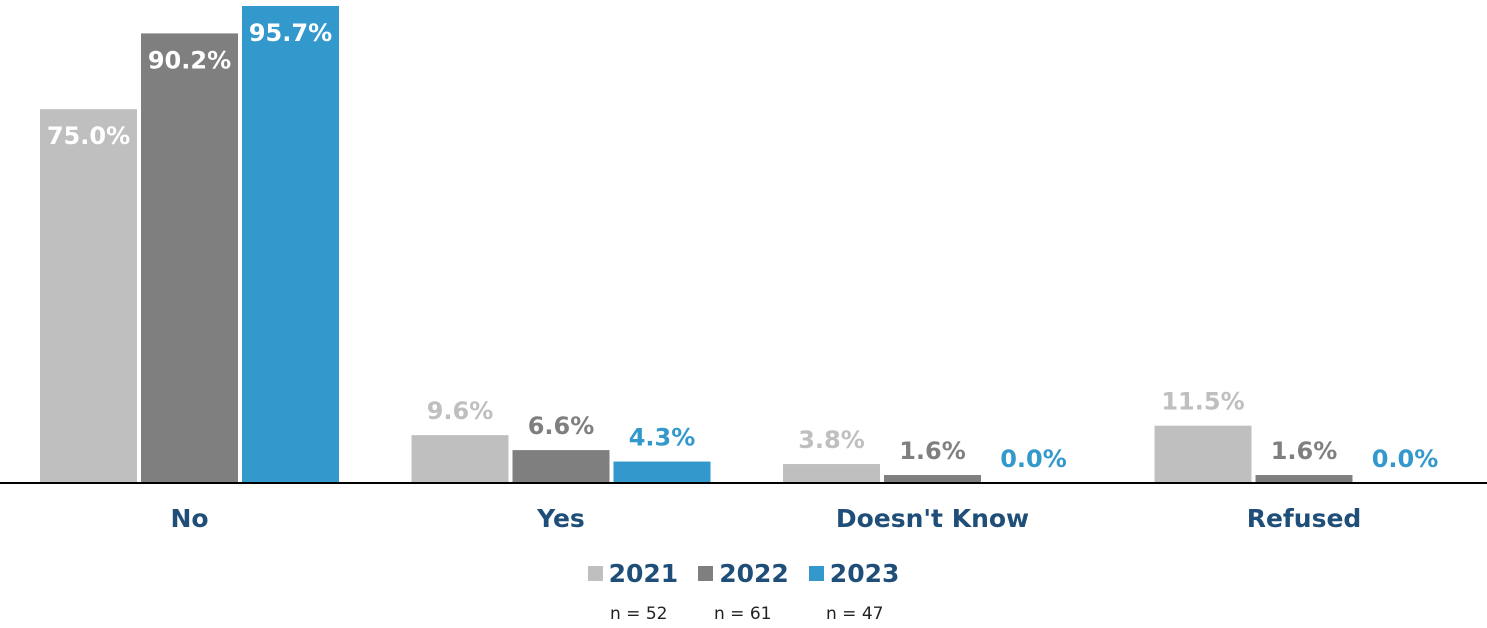 This screenshot has width=1487, height=628. What do you see at coordinates (831, 440) in the screenshot?
I see `data-label-2021-2: 3.8%` at bounding box center [831, 440].